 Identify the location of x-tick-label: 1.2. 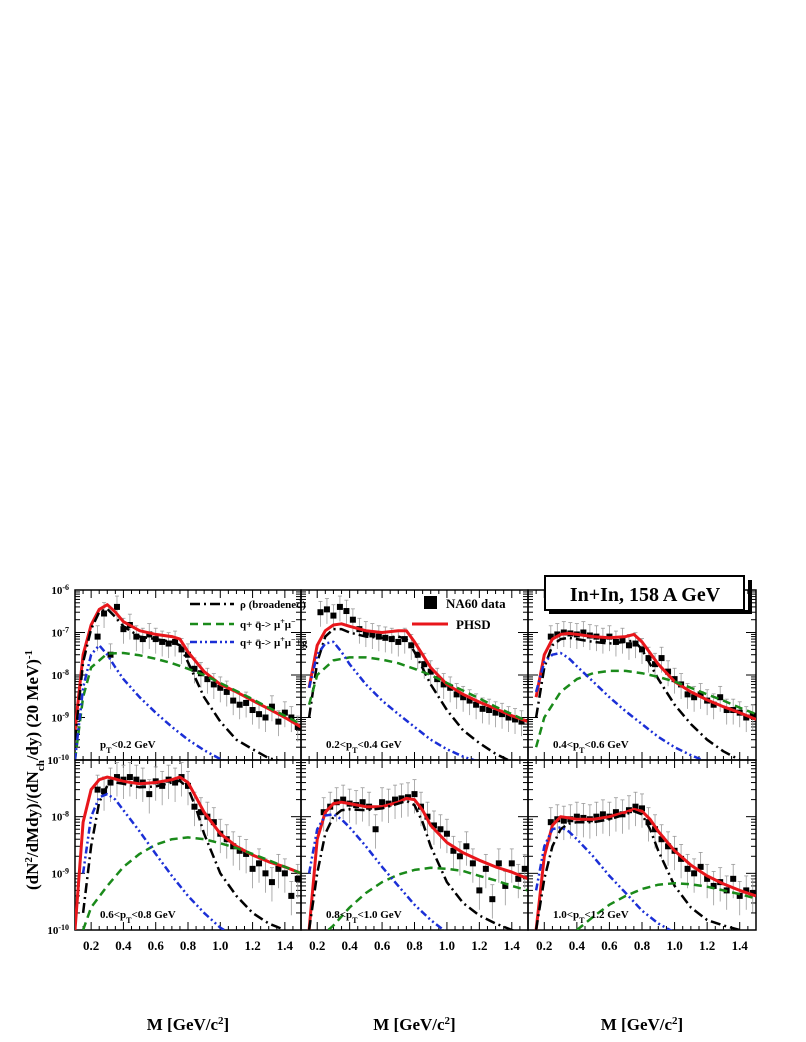
(479, 945).